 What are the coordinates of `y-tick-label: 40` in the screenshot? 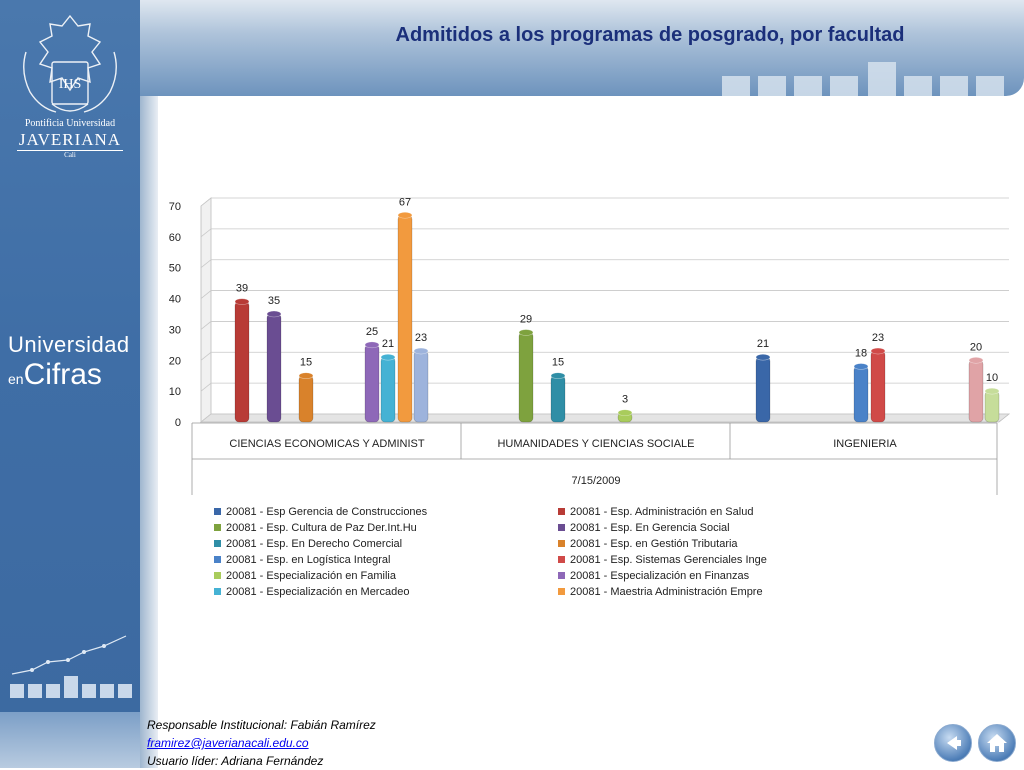 It's located at (175, 300).